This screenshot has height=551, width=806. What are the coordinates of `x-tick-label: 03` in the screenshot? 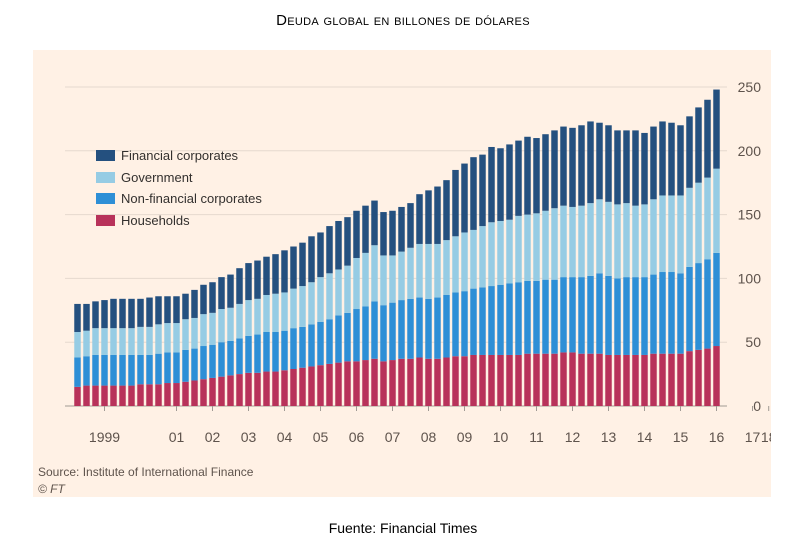 It's located at (249, 437).